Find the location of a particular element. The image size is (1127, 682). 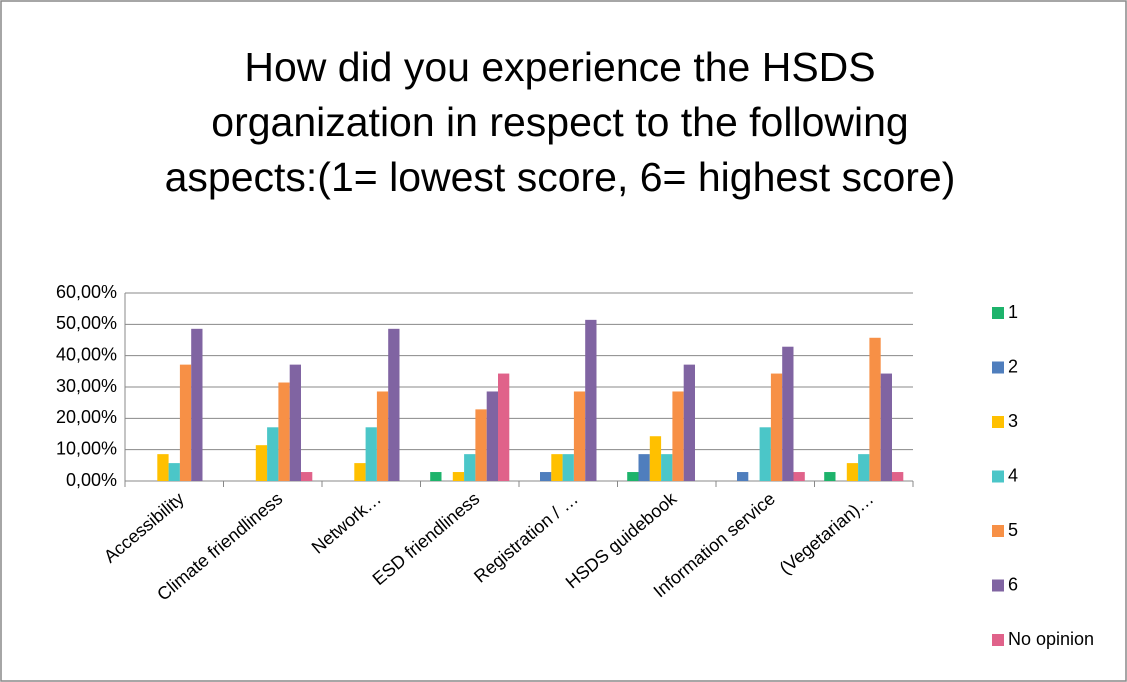

y-tick-label: 50,00% is located at coordinates (86, 323).